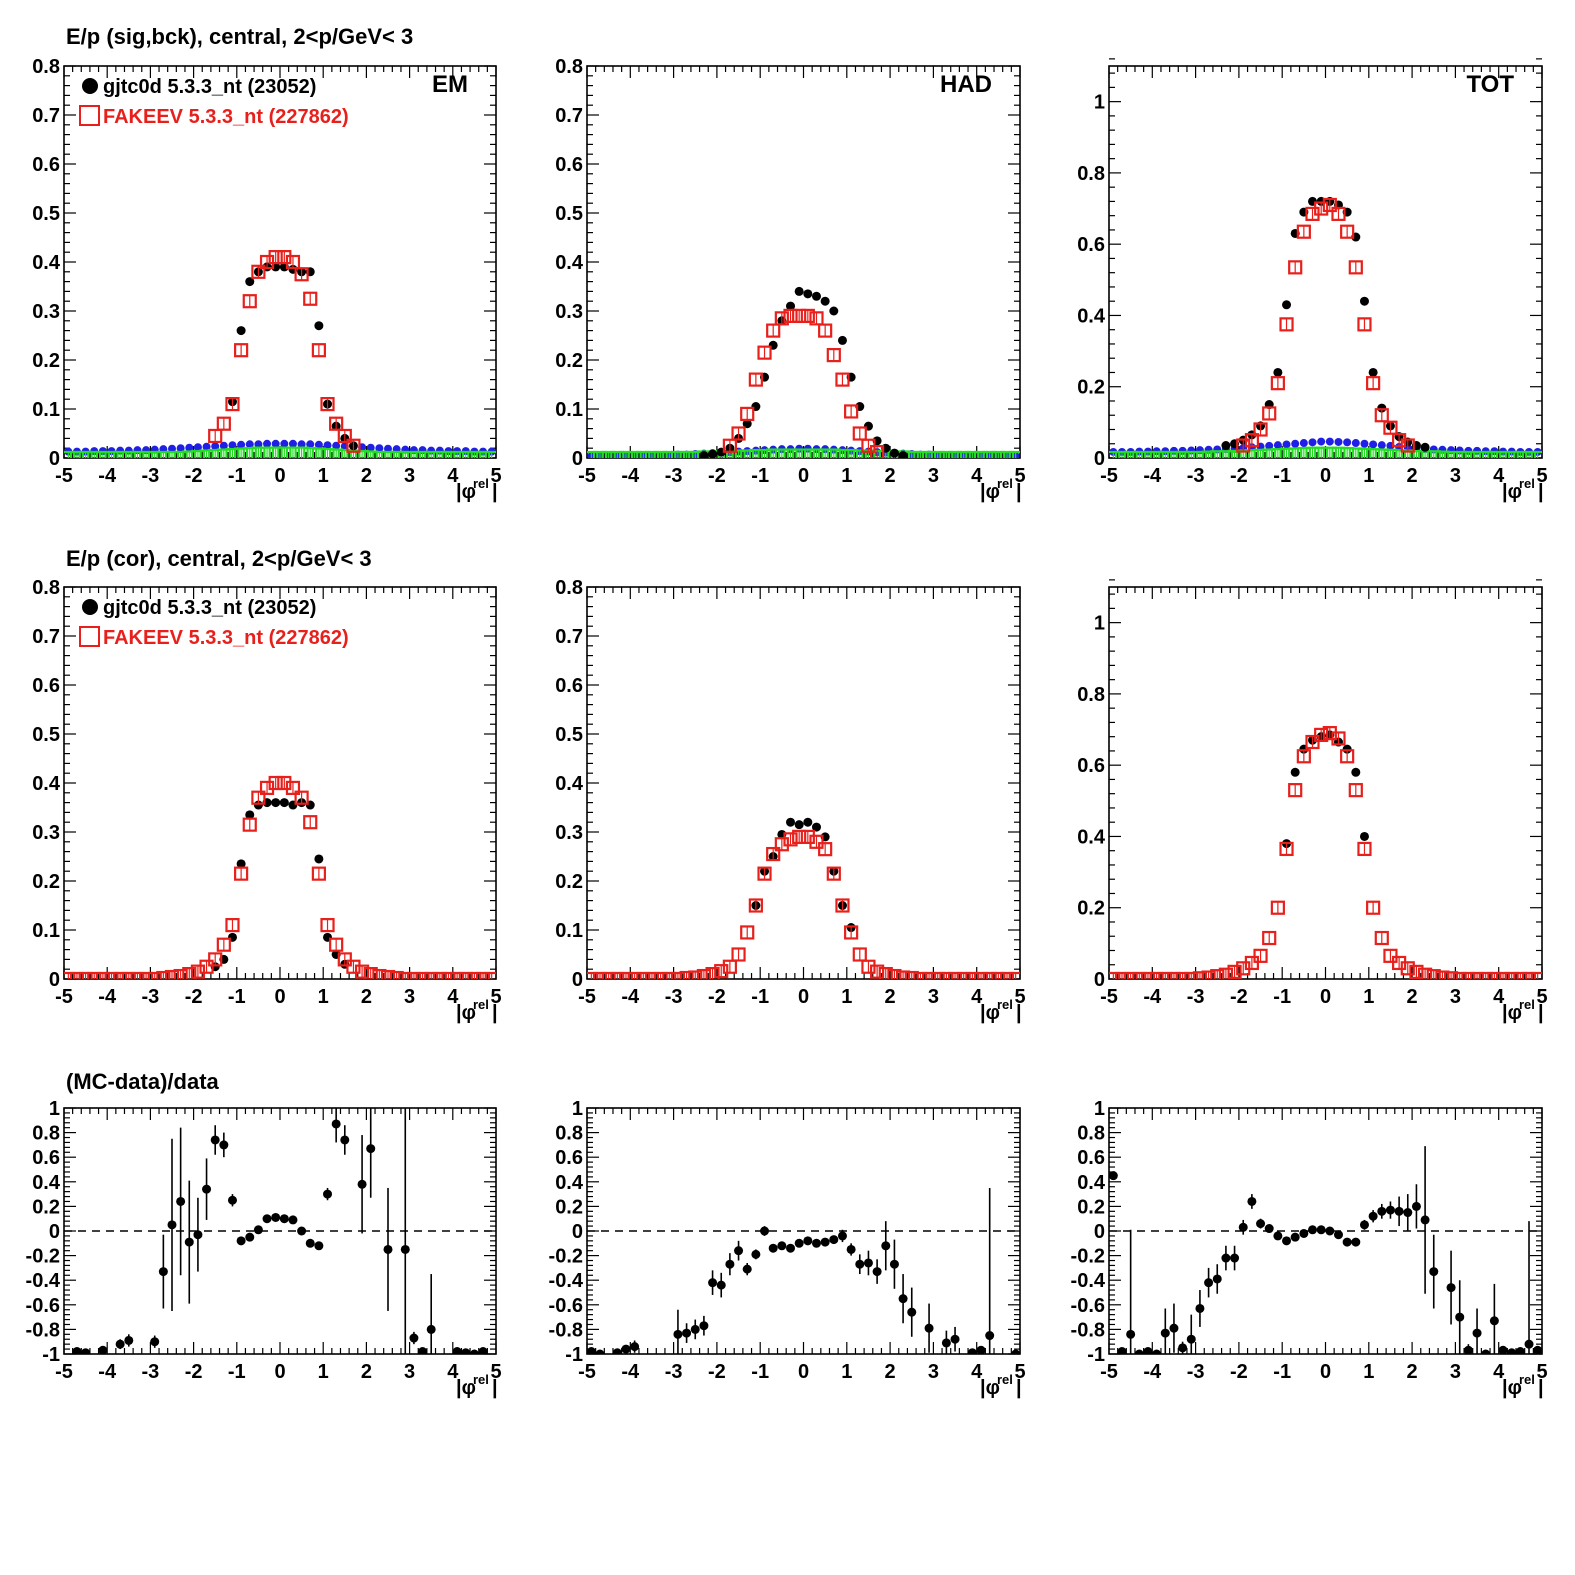 The width and height of the screenshot is (1575, 1575). I want to click on legend-data-label: gjtc0d 5.3.3_nt (23052), so click(209, 608).